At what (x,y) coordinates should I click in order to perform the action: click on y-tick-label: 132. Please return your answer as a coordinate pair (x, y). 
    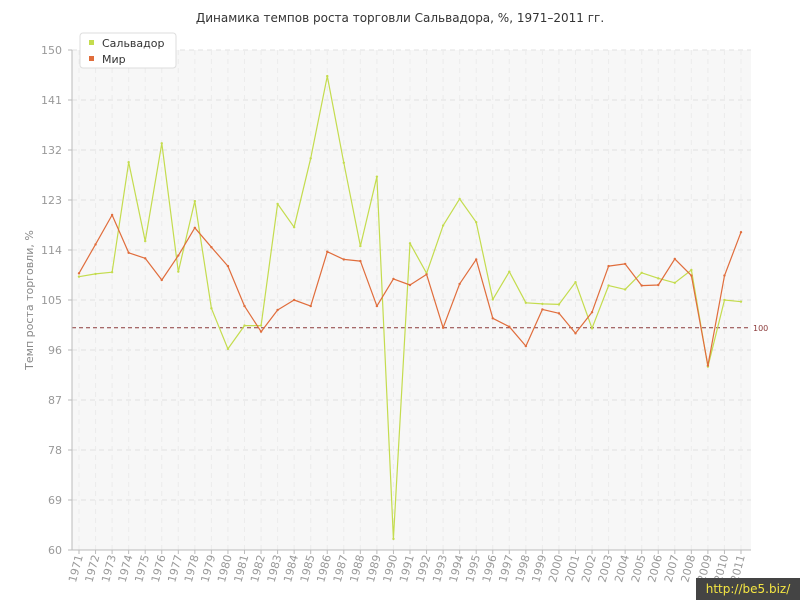
    Looking at the image, I should click on (51, 150).